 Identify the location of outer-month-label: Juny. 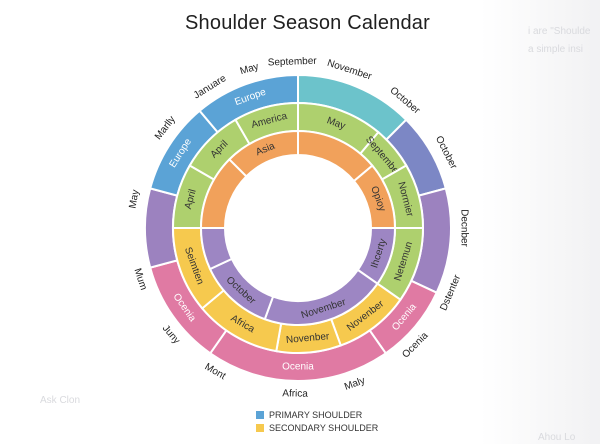
(171, 334).